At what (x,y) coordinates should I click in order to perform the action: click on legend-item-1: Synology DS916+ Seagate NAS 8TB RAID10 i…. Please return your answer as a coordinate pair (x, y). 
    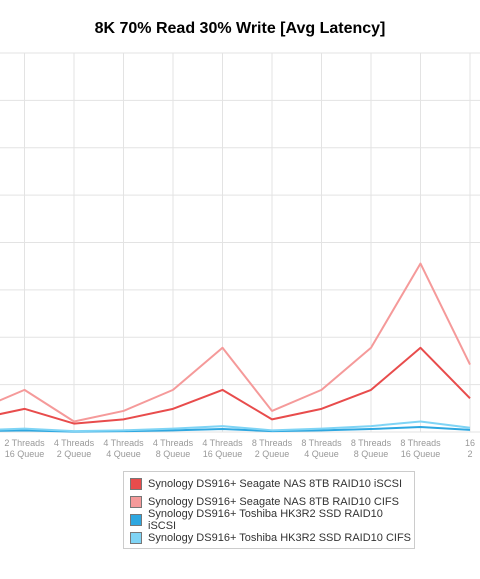
    Looking at the image, I should click on (272, 484).